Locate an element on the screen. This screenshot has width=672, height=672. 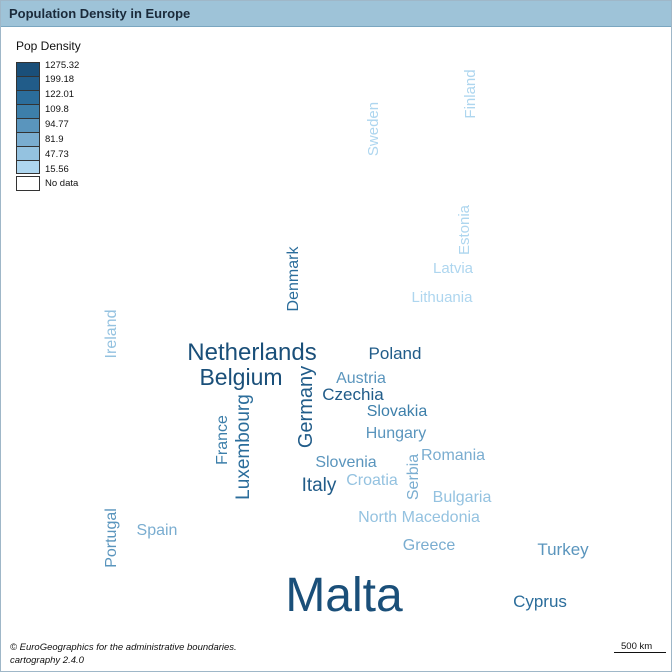
country-label-germany: Germany is located at coordinates (306, 407).